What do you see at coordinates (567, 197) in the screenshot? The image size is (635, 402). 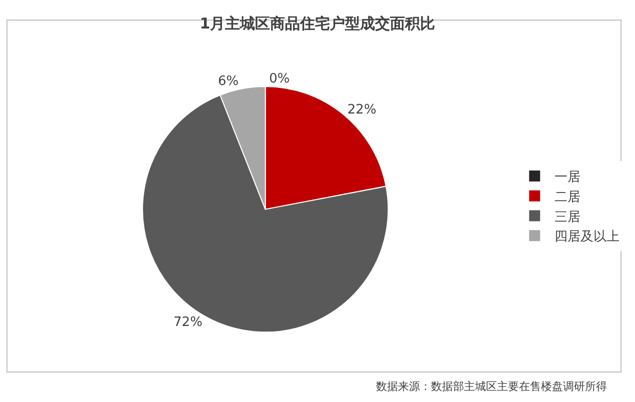 I see `legend-label: 二居` at bounding box center [567, 197].